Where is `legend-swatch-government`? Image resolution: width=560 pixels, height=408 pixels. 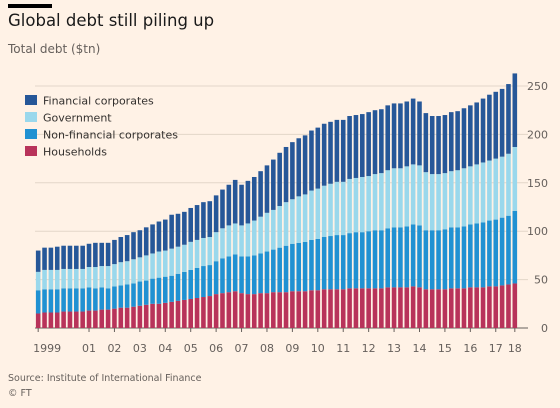
legend-swatch-government is located at coordinates (31, 117).